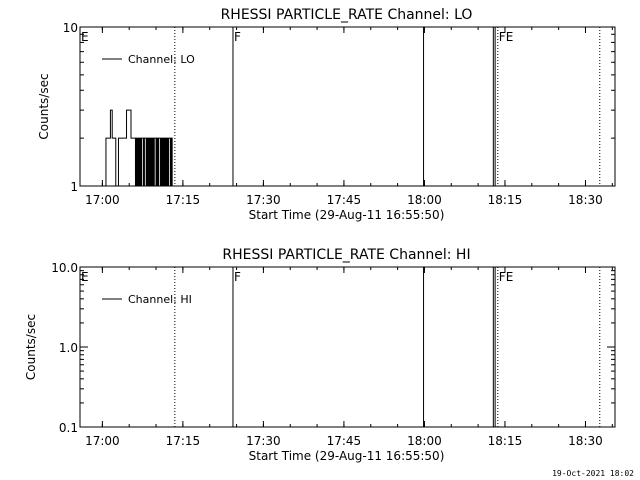 This screenshot has width=640, height=480. I want to click on panel-2-event-marker-label: FE, so click(506, 277).